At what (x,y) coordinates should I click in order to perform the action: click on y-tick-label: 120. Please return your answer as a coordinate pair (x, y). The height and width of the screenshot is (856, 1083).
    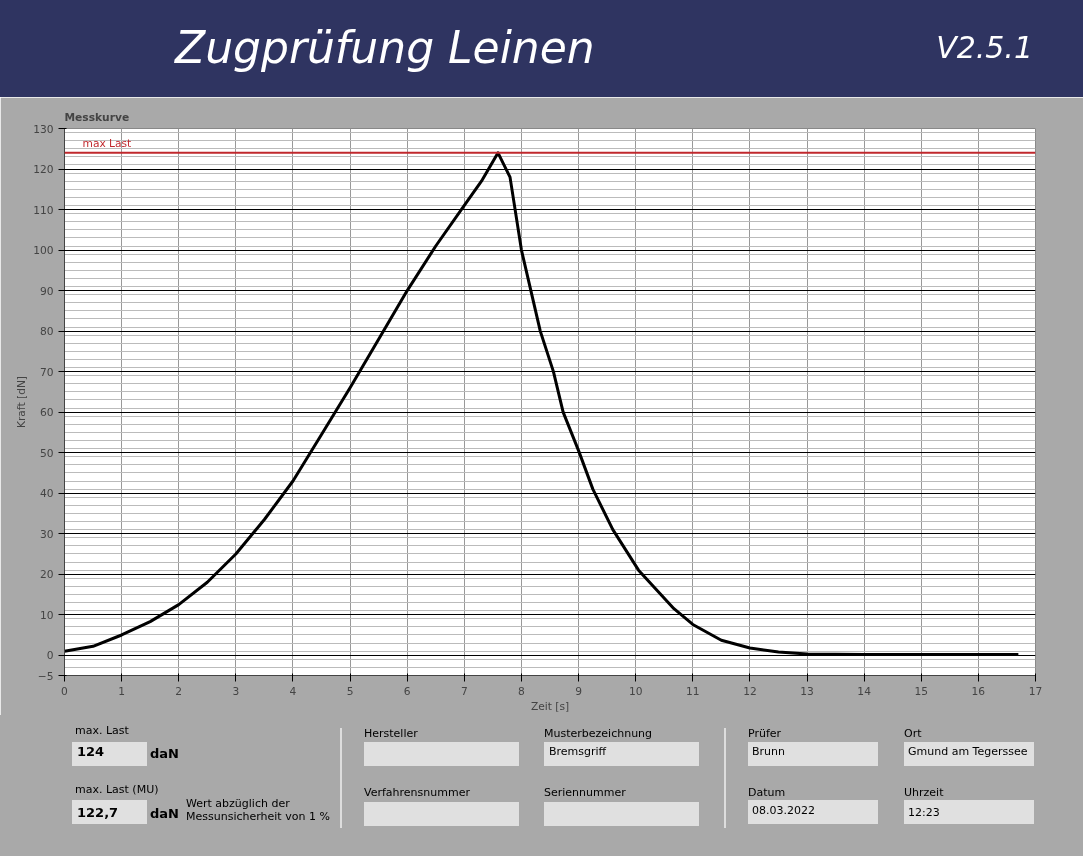
    Looking at the image, I should click on (43, 170).